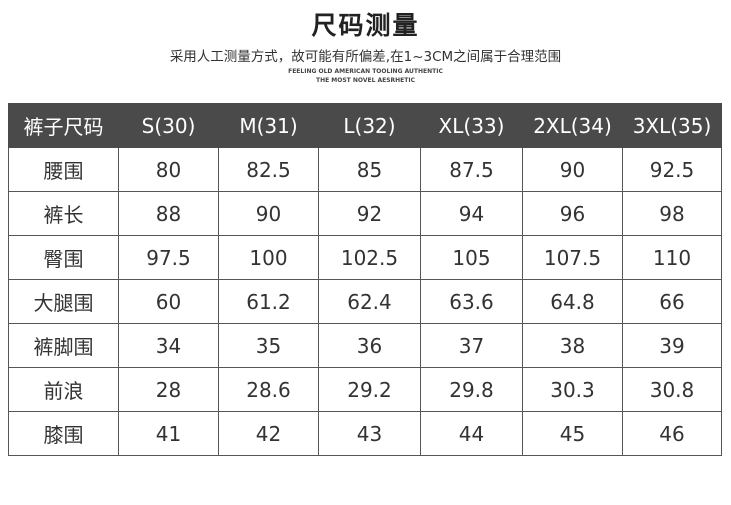  I want to click on cell: 36, so click(369, 345).